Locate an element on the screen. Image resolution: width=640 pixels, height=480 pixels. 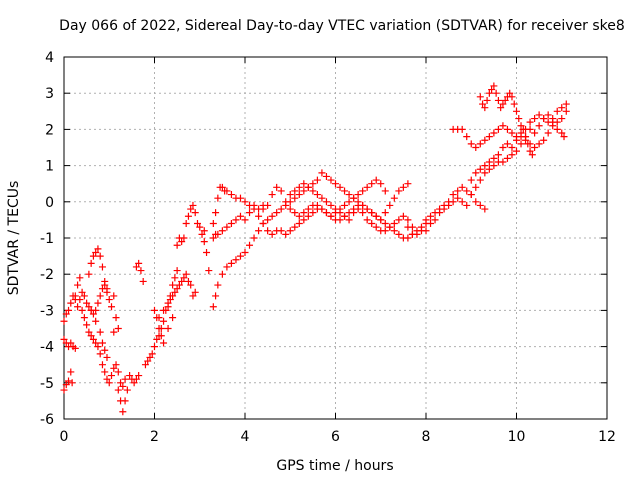
y-tick-label: -3 is located at coordinates (47, 311).